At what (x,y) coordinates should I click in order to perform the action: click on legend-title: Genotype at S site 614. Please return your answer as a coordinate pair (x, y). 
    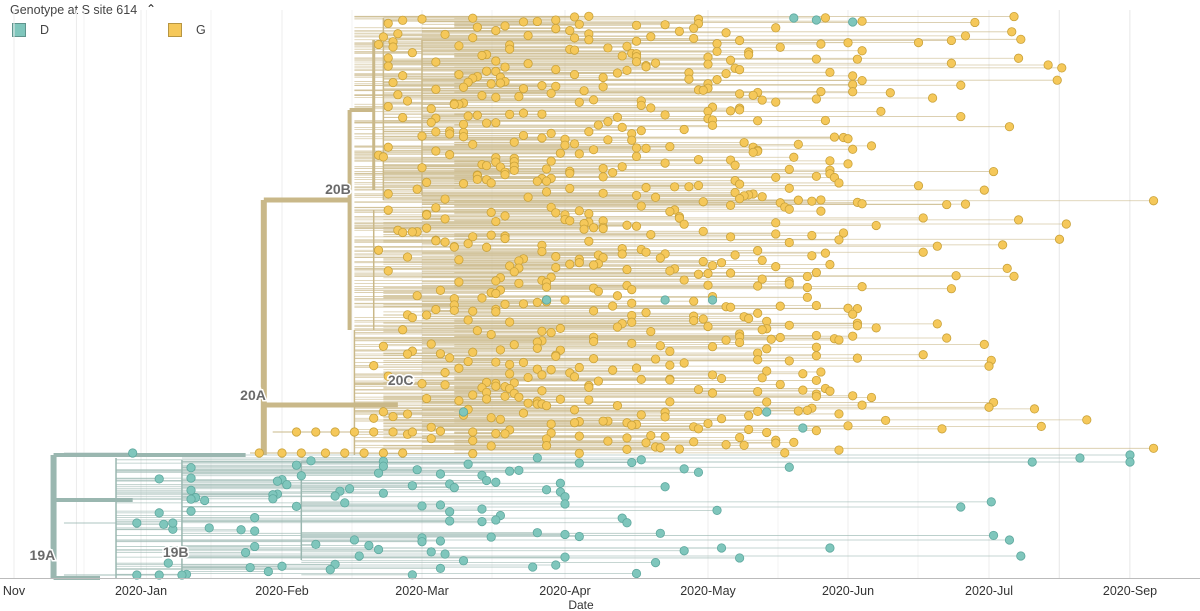
    Looking at the image, I should click on (74, 10).